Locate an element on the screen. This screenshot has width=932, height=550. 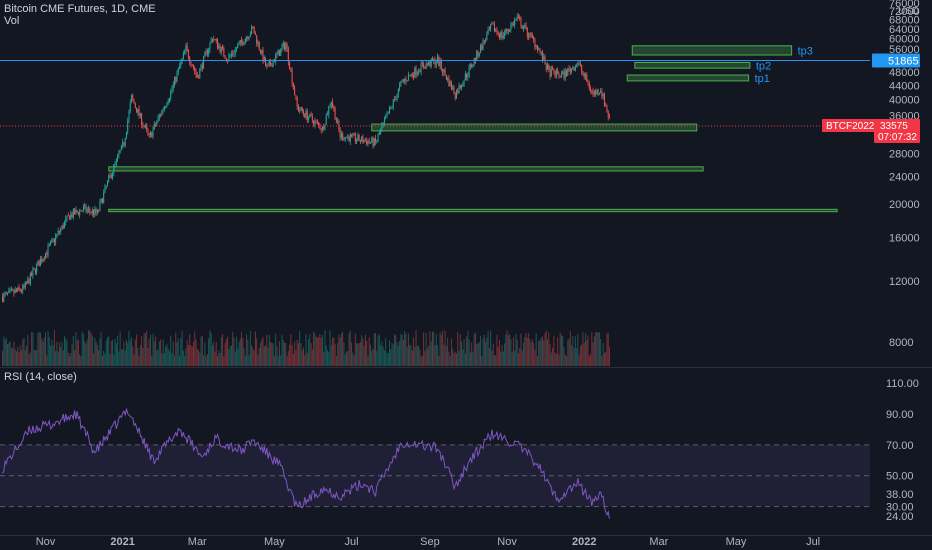
date-tick-label: Jul is located at coordinates (813, 542).